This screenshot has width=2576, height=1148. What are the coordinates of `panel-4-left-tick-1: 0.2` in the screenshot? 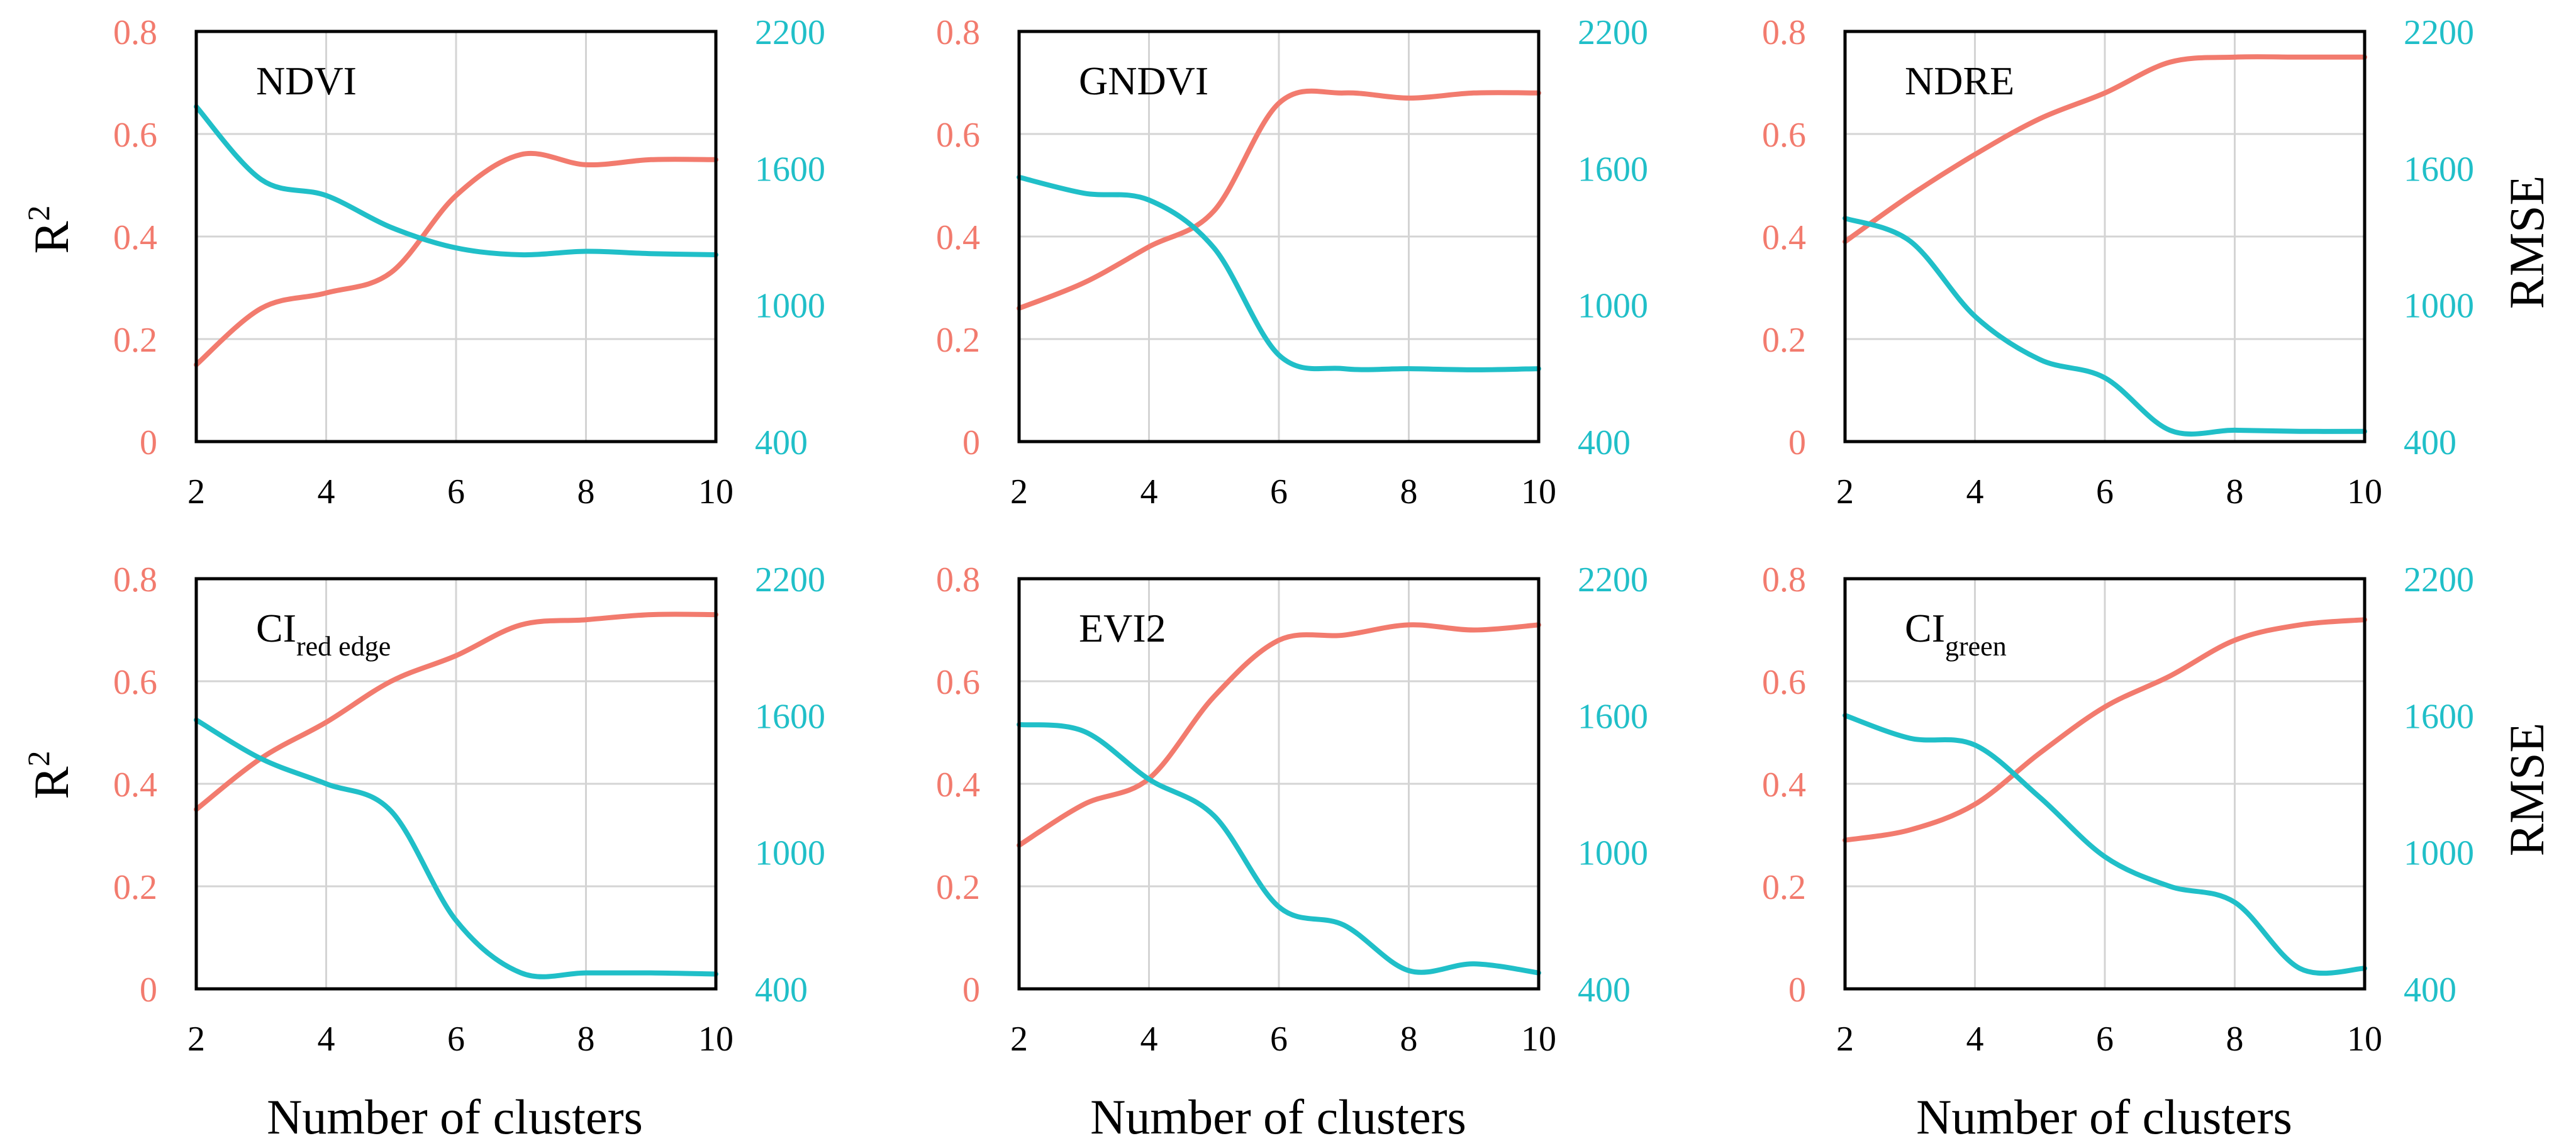 It's located at (135, 887).